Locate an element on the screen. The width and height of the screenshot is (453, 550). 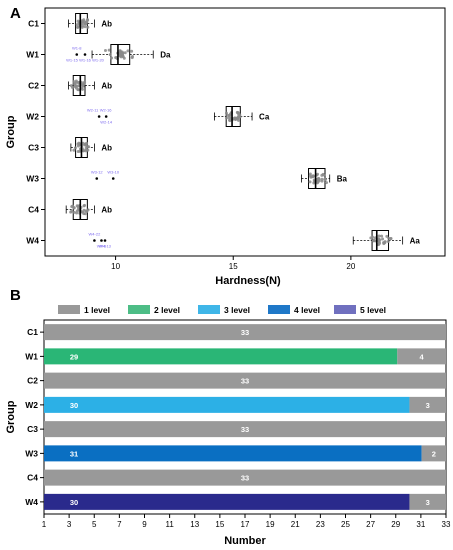
b-xtick-label: 17 is located at coordinates (245, 524).